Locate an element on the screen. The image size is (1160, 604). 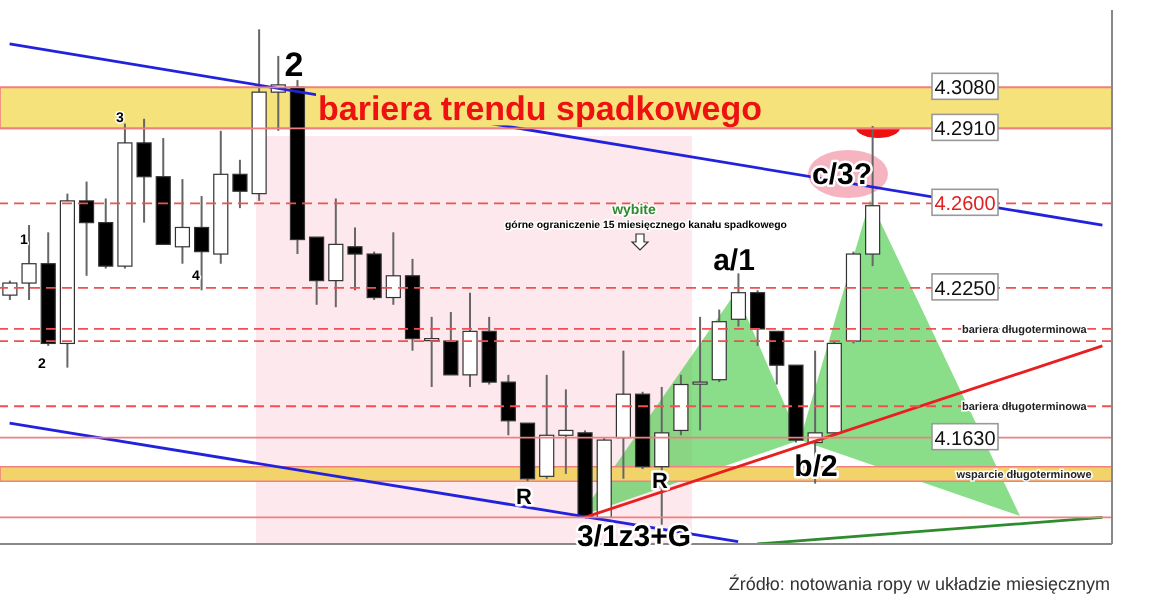
ref-line-label: 4.2600 is located at coordinates (965, 205).